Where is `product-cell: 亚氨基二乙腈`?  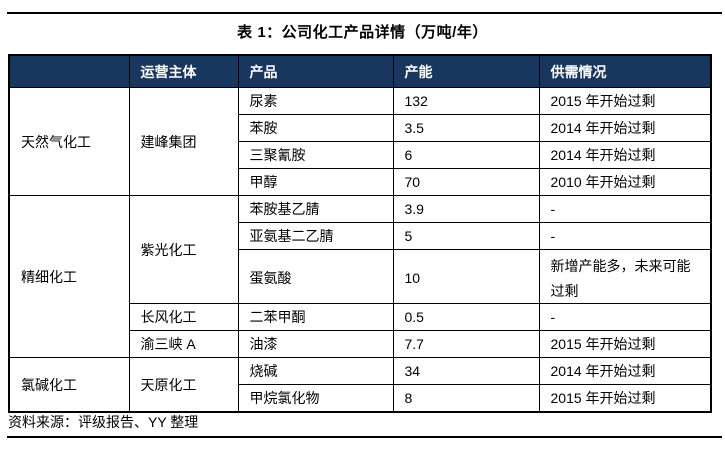
product-cell: 亚氨基二乙腈 is located at coordinates (315, 236).